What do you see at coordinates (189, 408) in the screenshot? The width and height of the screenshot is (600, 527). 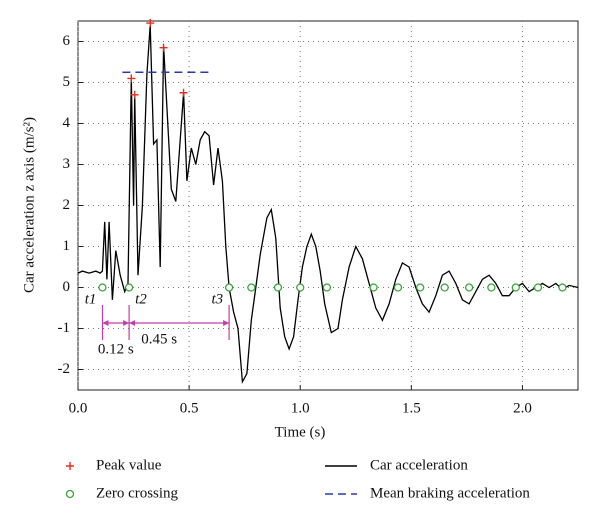 I see `x-tick-label: 0.5` at bounding box center [189, 408].